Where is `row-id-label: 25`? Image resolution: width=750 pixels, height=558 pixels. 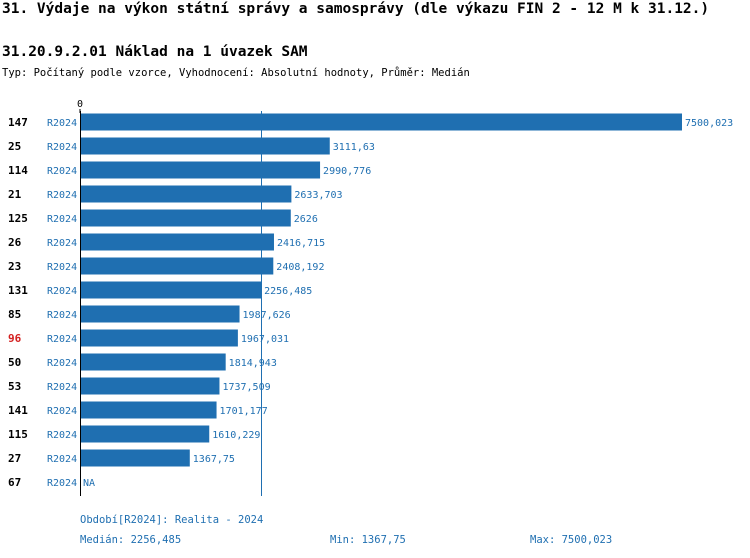
row-id-label: 25 is located at coordinates (14, 146).